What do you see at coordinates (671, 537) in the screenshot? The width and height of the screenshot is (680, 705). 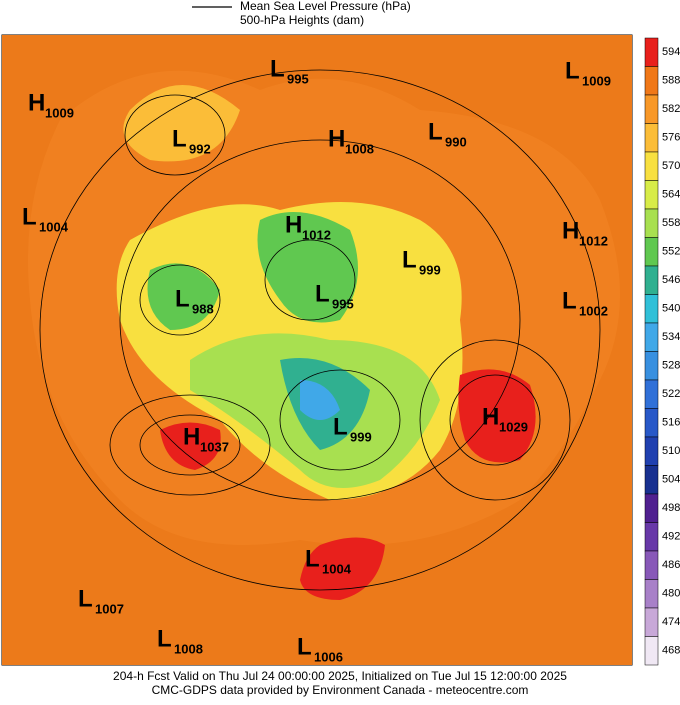 I see `colorbar-label: 492` at bounding box center [671, 537].